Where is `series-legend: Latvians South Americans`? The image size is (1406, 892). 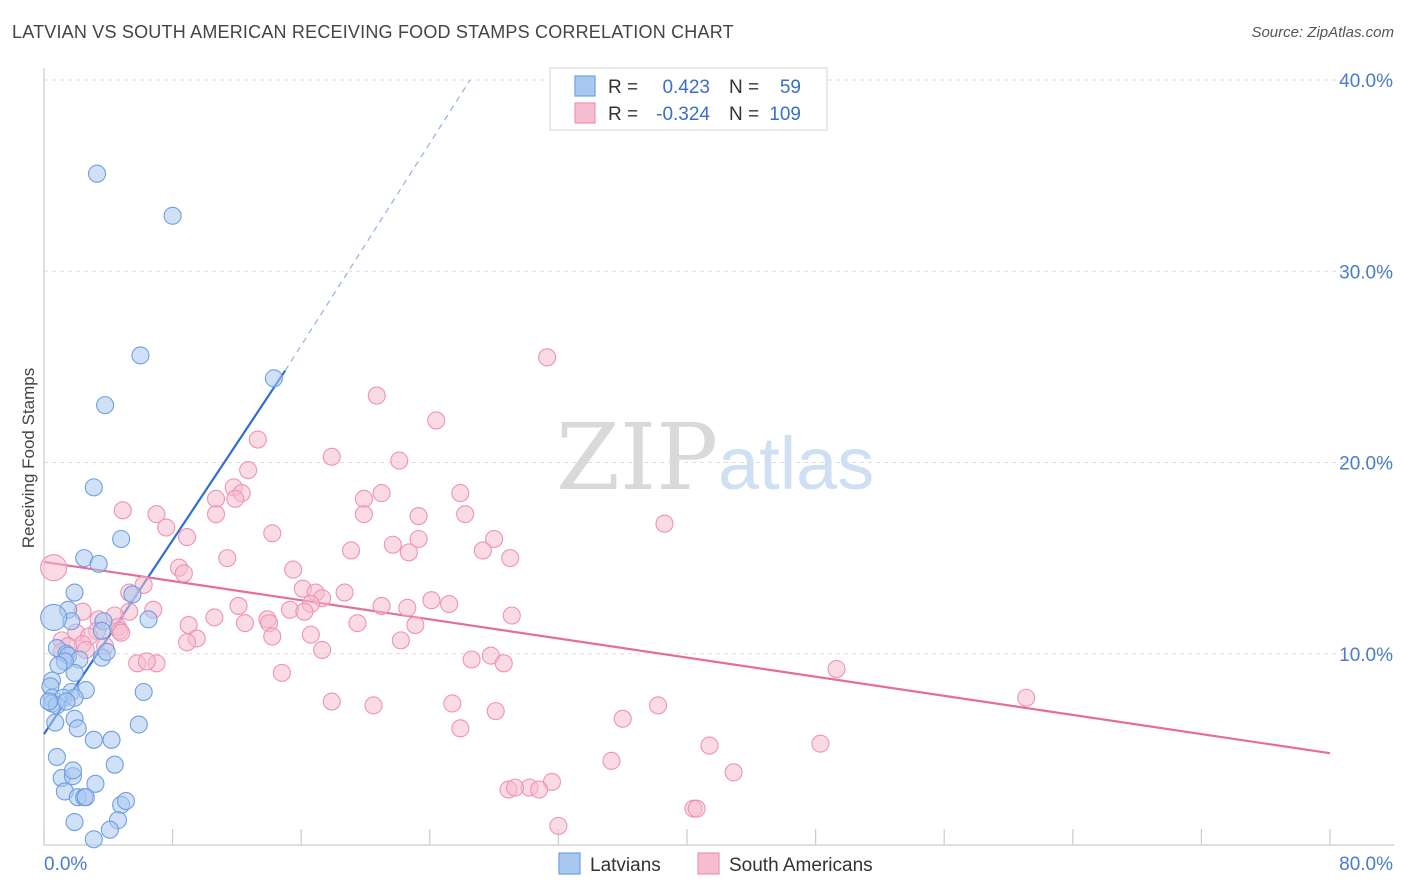 series-legend: Latvians South Americans is located at coordinates (715, 864).